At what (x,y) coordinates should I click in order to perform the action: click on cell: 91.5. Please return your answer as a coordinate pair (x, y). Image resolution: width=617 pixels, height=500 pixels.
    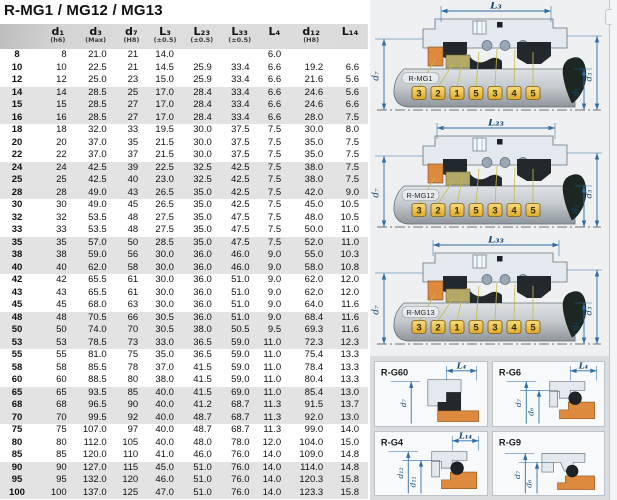
    Looking at the image, I should click on (314, 404).